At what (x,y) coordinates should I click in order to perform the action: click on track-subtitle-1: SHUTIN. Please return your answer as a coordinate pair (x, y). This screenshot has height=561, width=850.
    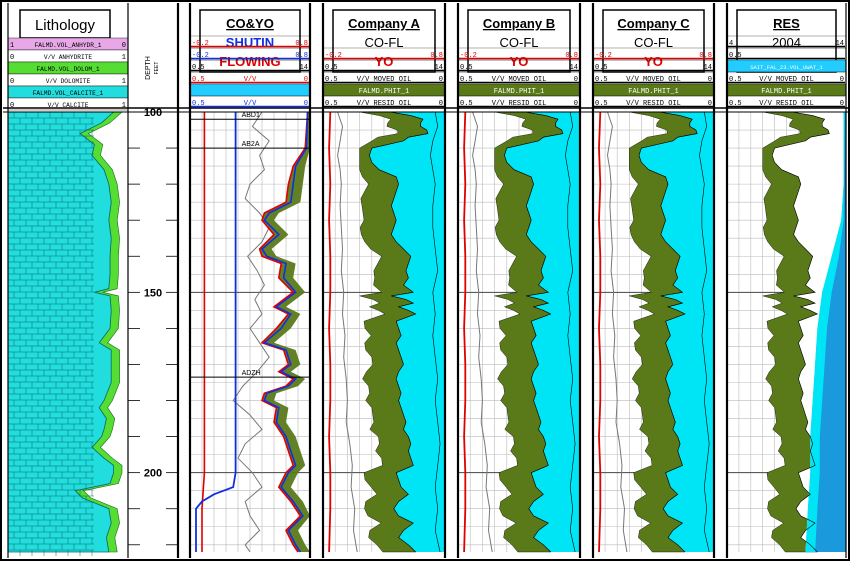
    Looking at the image, I should click on (250, 42).